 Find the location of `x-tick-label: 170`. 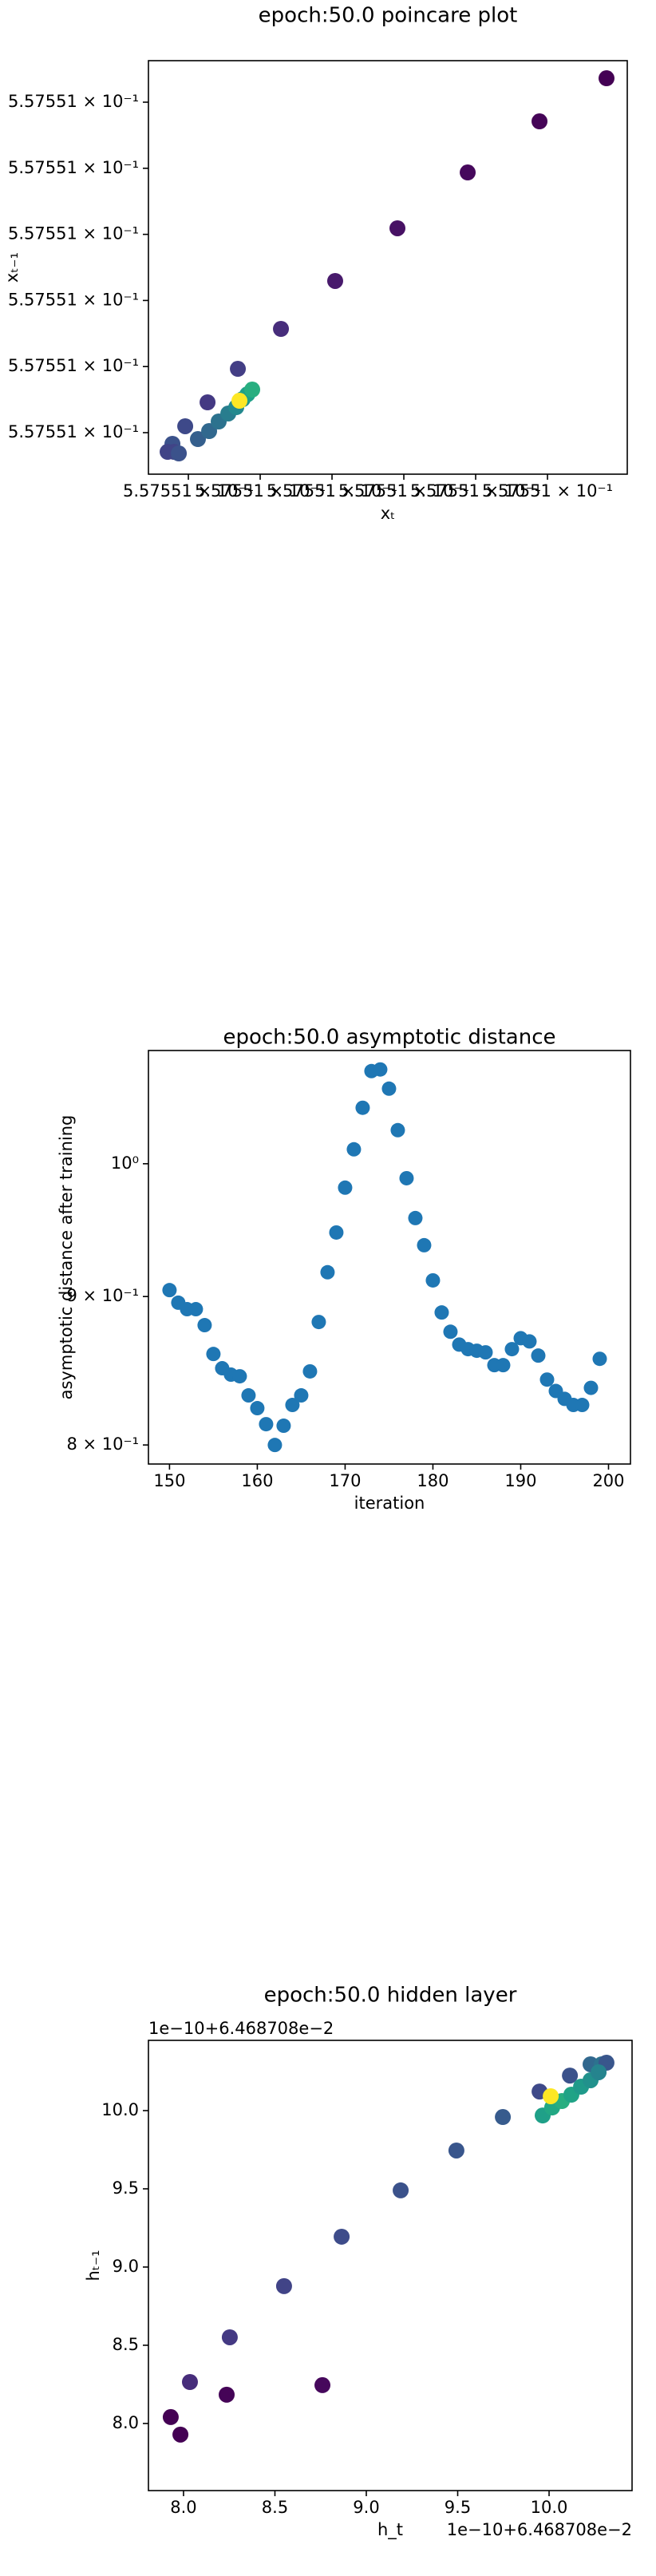

x-tick-label: 170 is located at coordinates (345, 1480).